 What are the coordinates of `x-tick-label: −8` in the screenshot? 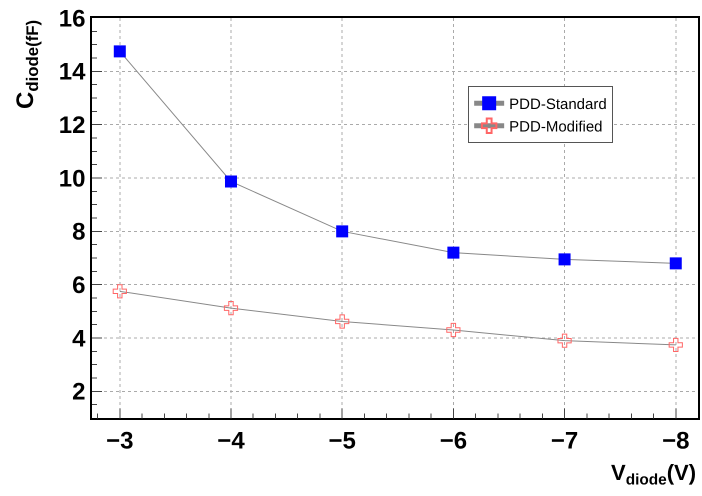 It's located at (676, 441).